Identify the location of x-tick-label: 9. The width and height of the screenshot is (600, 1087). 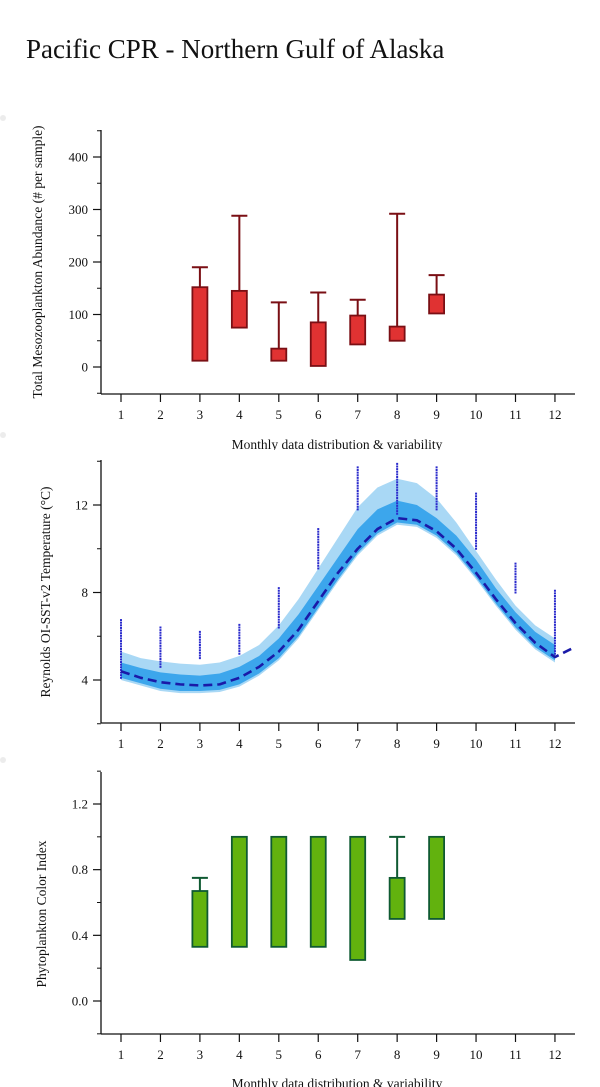
(436, 743).